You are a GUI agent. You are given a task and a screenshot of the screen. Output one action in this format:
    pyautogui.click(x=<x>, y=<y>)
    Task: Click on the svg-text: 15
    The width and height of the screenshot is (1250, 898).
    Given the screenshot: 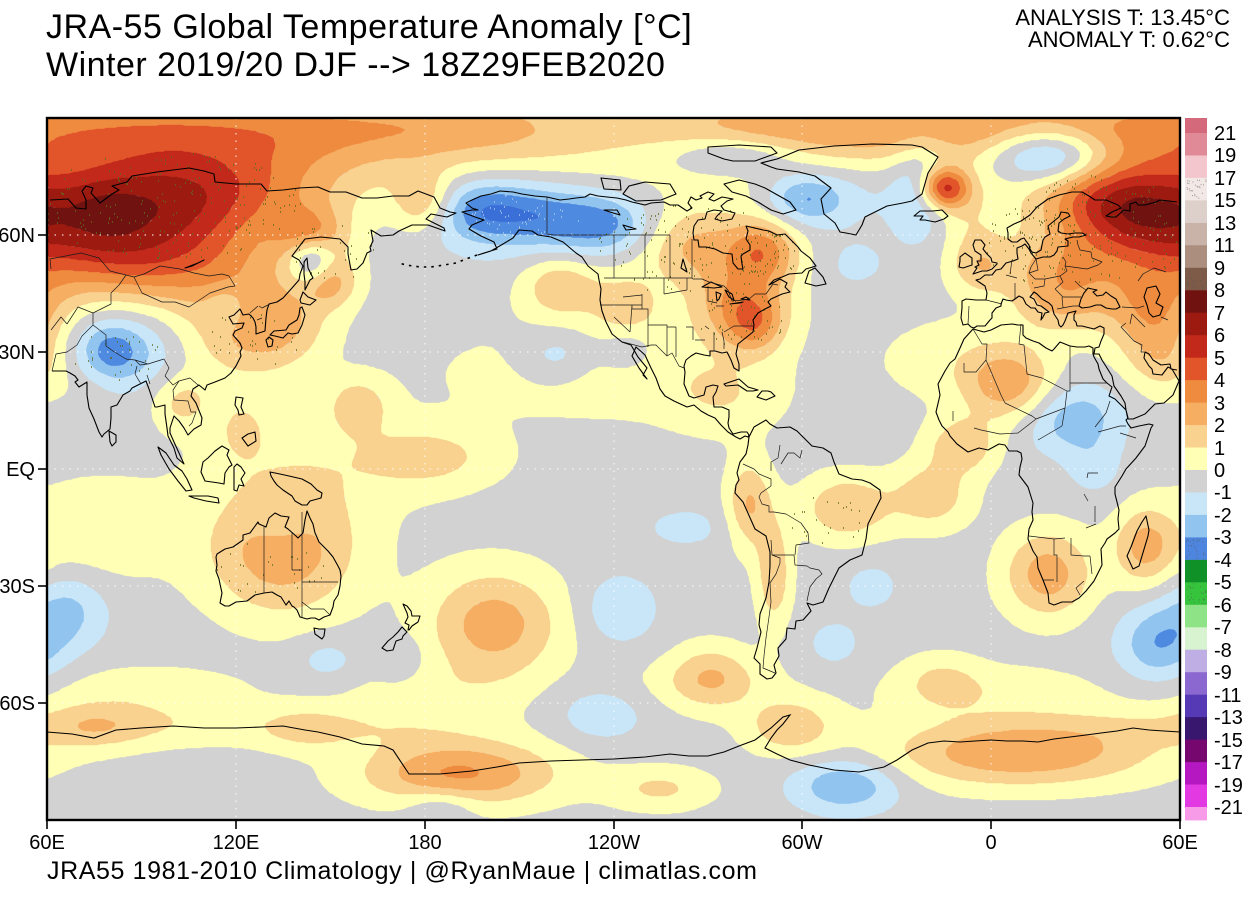 What is the action you would take?
    pyautogui.click(x=1225, y=201)
    